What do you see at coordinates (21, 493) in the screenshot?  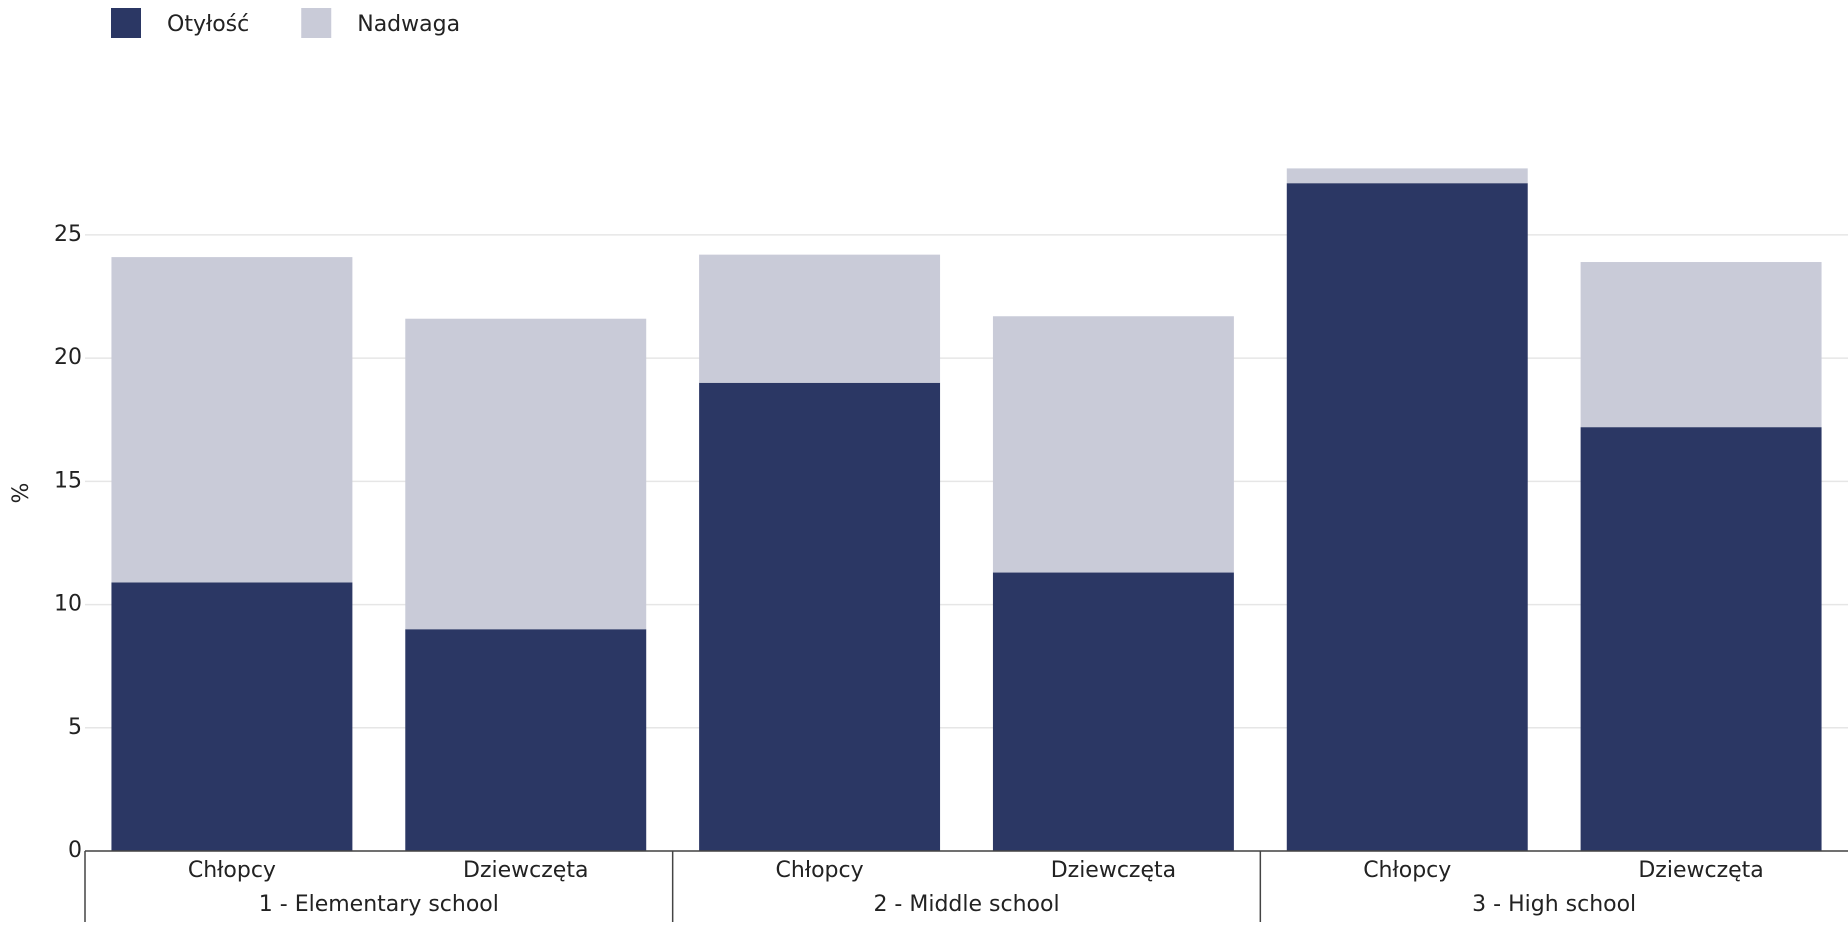 I see `y-axis-label: %` at bounding box center [21, 493].